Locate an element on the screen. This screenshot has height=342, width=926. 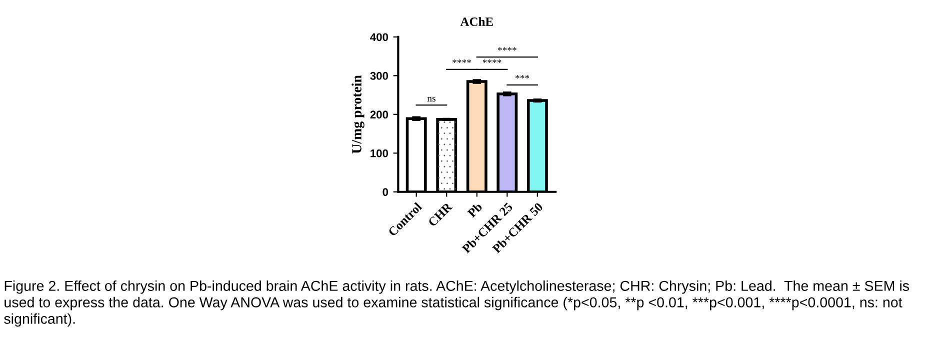
y-tick-label: 200 is located at coordinates (379, 114).